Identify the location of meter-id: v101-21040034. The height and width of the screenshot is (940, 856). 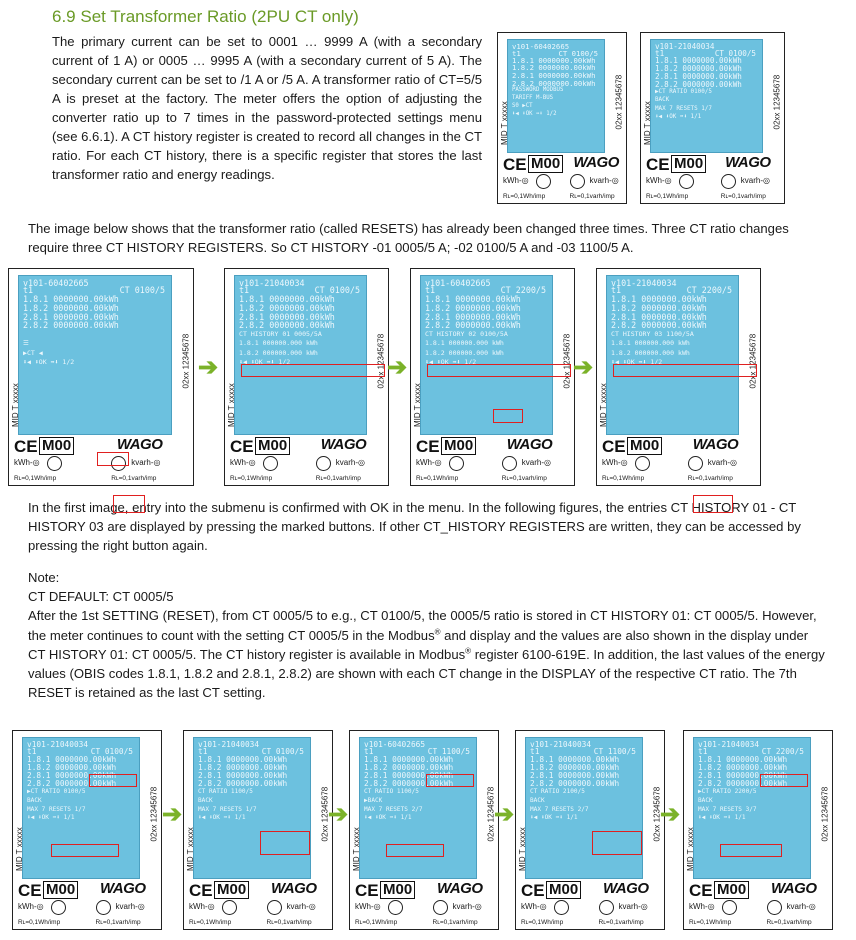
(729, 744).